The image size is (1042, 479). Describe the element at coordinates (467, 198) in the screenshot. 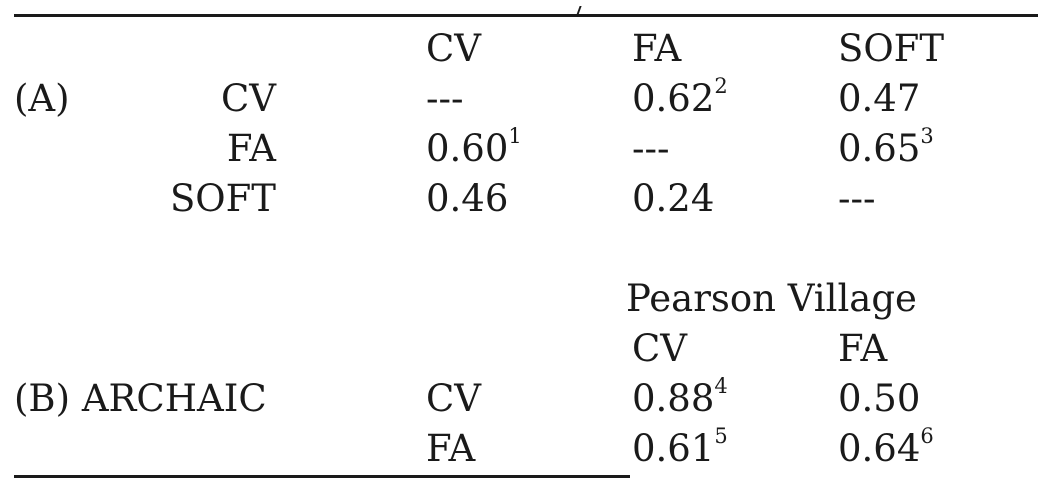

I see `a-cell-soft-cv: 0.46` at that location.